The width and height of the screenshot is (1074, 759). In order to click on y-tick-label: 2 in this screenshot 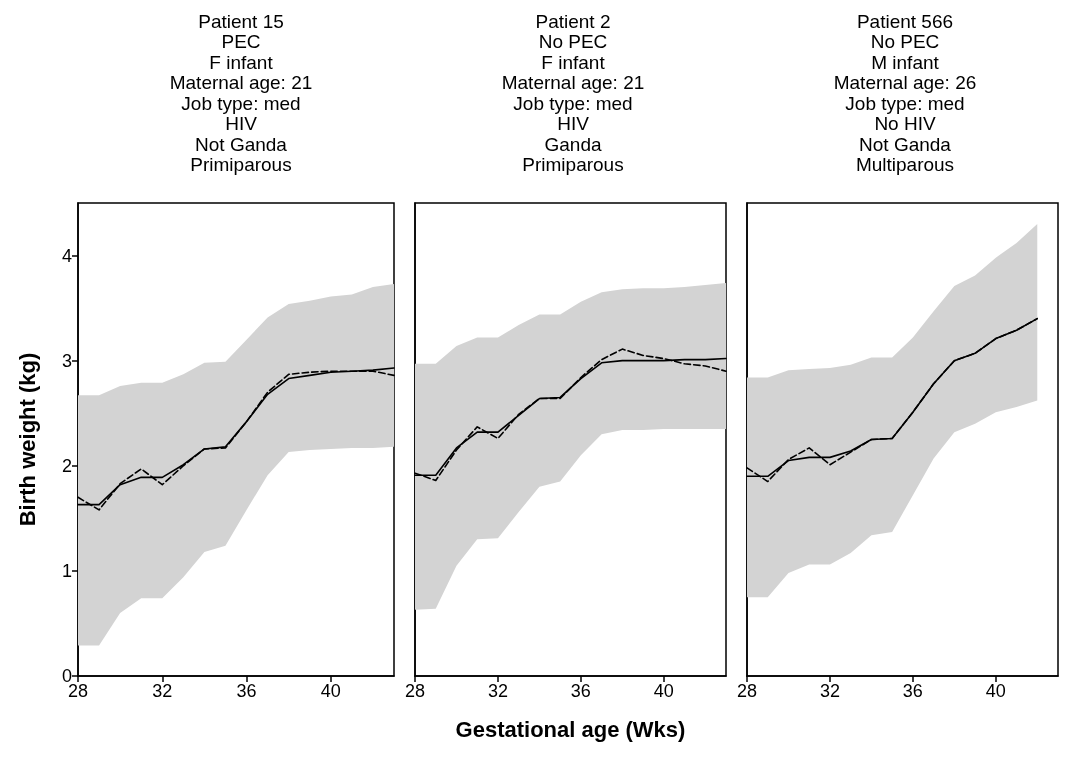, I will do `click(66, 465)`.